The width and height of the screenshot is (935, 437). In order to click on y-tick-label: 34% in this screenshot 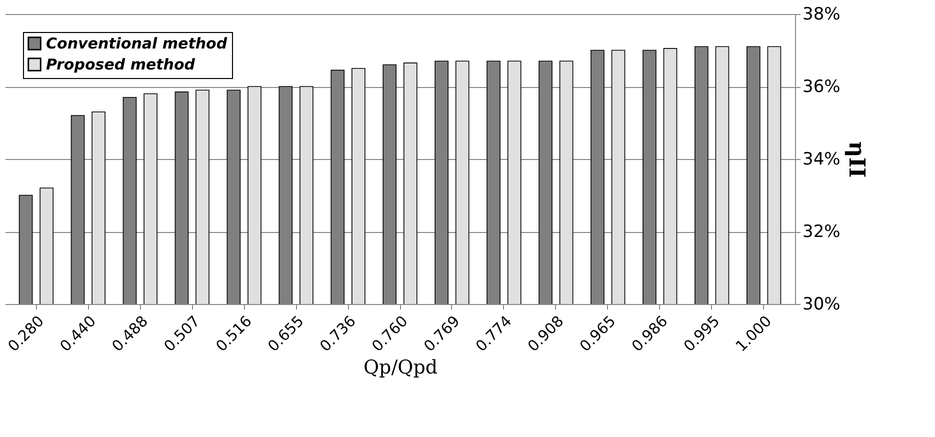, I will do `click(821, 160)`.